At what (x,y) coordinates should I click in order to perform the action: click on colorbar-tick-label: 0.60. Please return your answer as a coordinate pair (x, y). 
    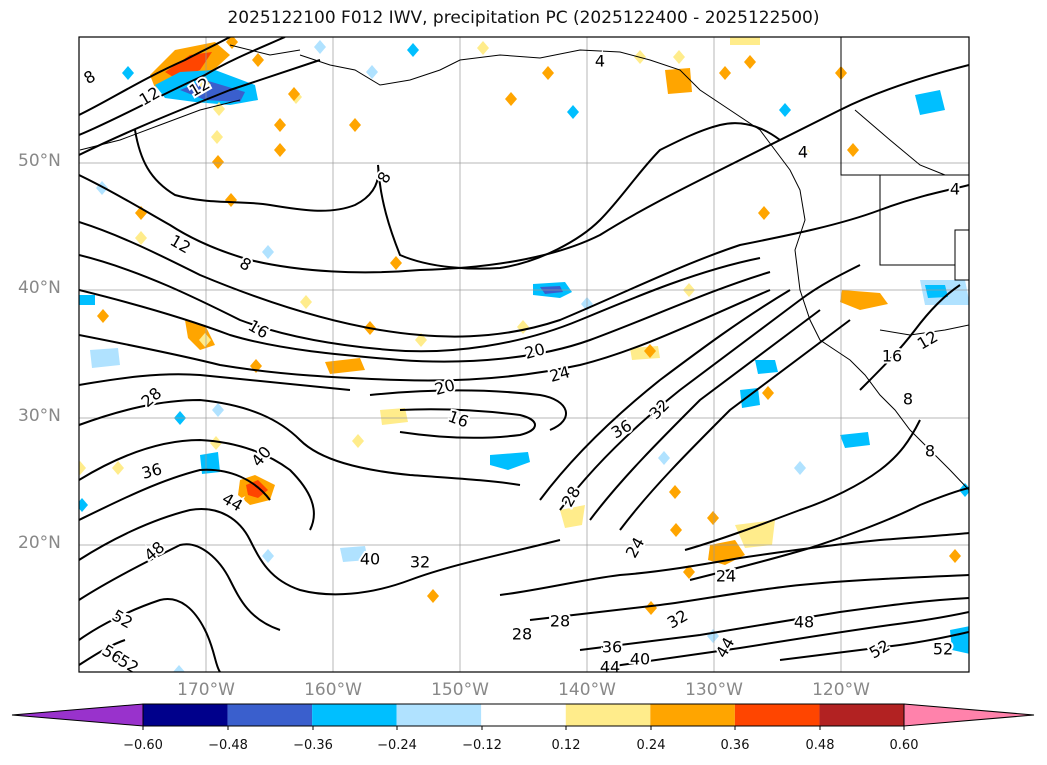
    Looking at the image, I should click on (904, 745).